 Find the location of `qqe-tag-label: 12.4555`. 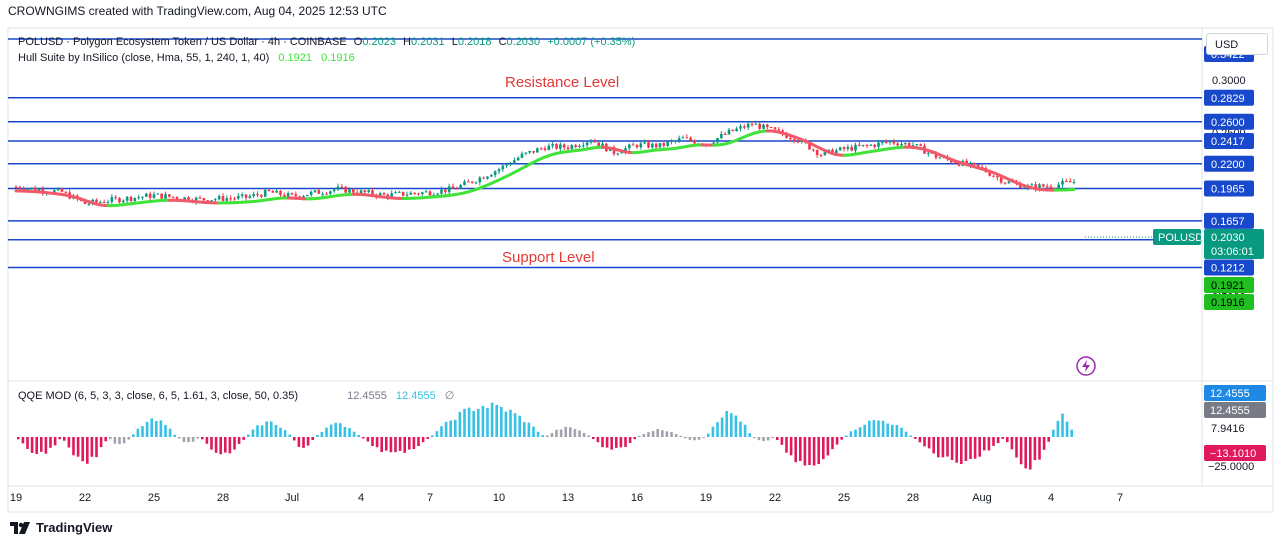

qqe-tag-label: 12.4555 is located at coordinates (1230, 394).